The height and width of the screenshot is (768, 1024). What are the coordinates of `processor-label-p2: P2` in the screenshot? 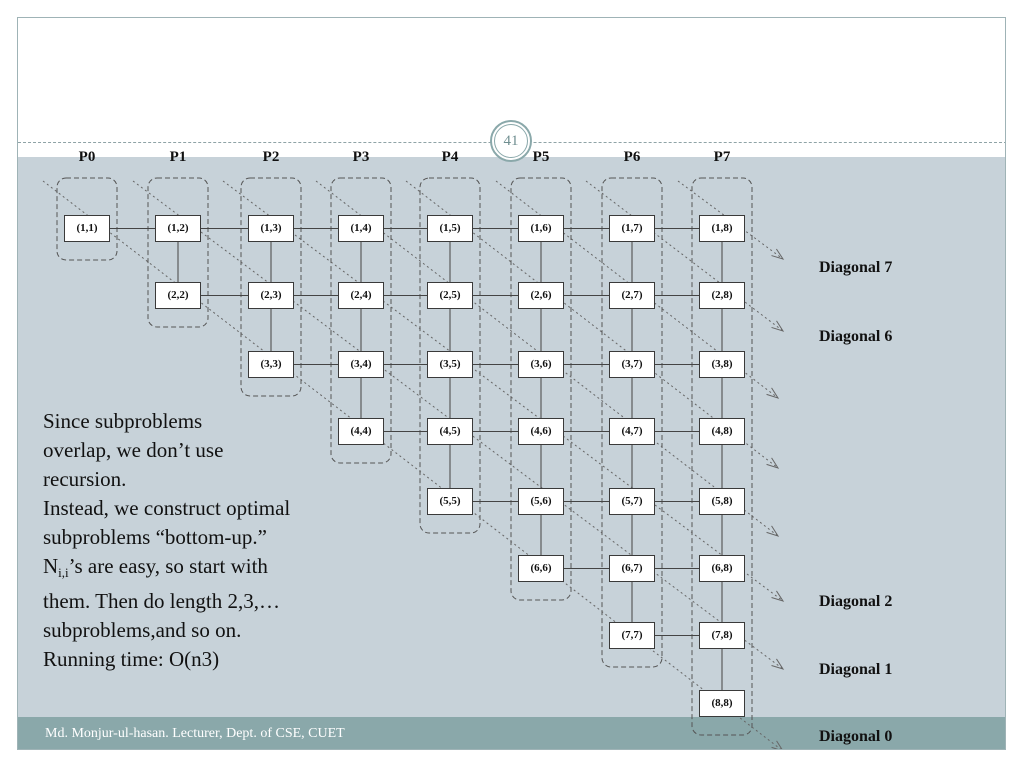 It's located at (271, 157).